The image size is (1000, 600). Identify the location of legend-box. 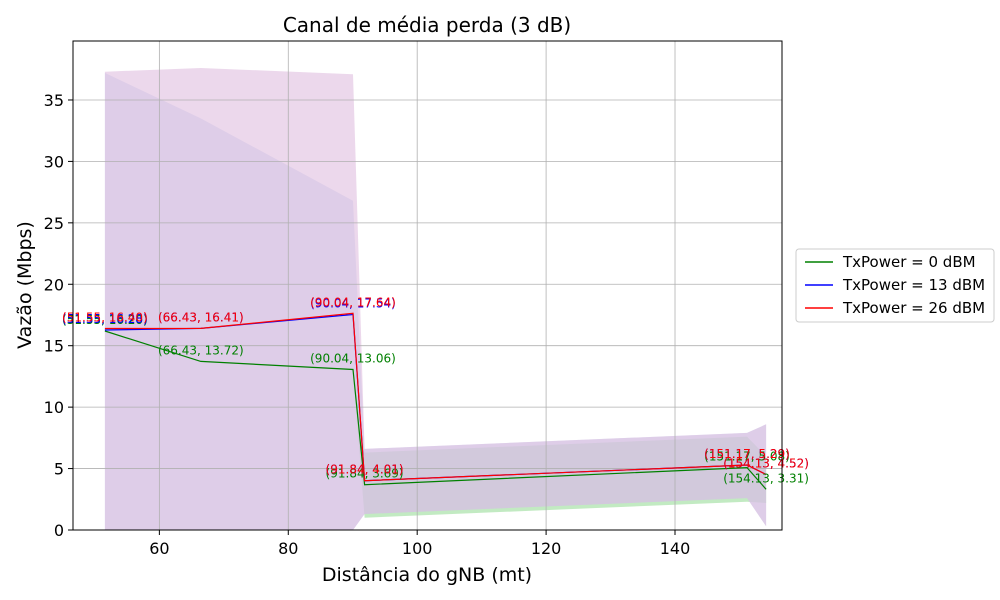
(895, 285).